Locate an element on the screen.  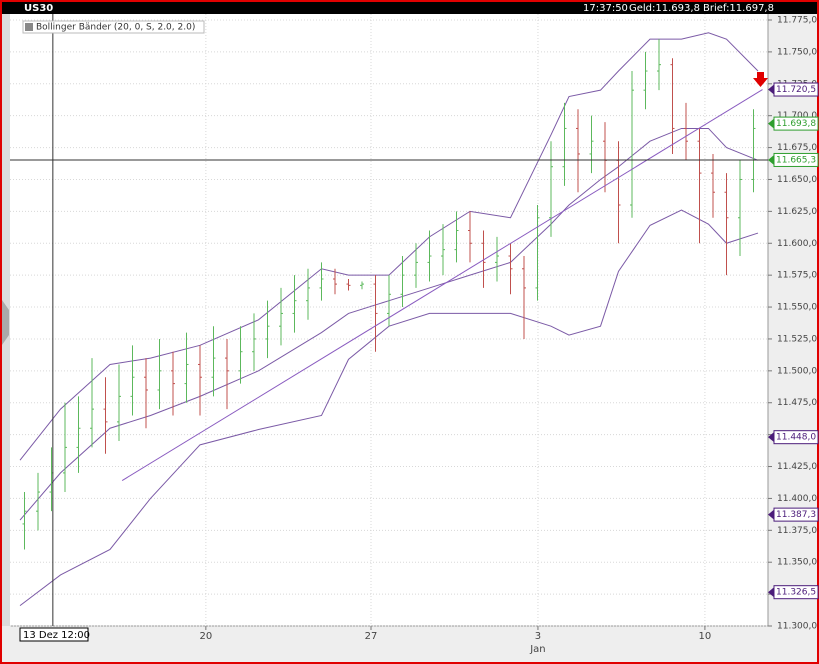
crosshair-label: 13 Dez 12:00 is located at coordinates (56, 635).